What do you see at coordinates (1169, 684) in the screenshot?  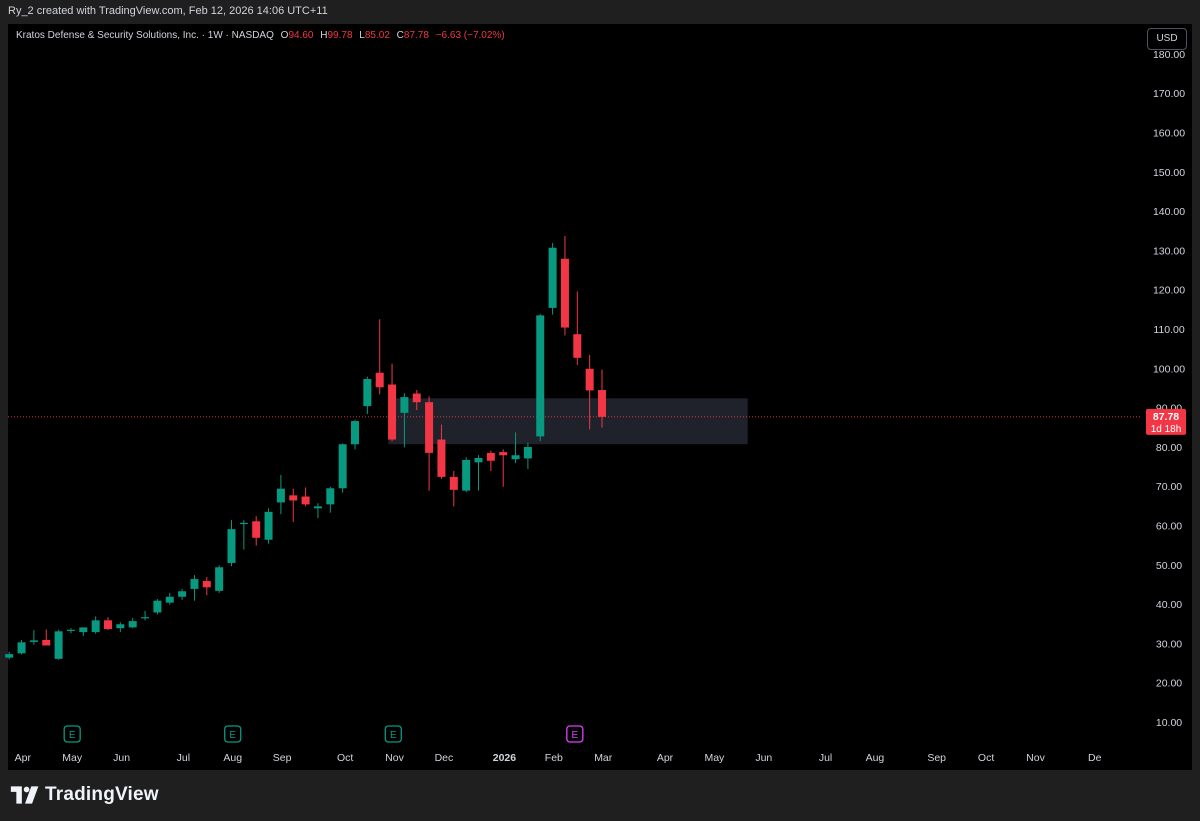 I see `y-tick-label: 20.00` at bounding box center [1169, 684].